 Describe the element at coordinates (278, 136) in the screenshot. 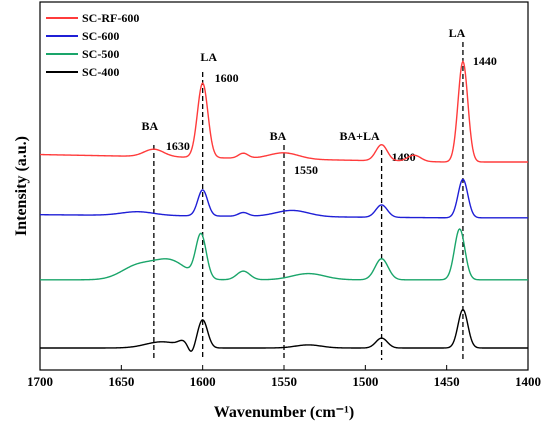

I see `annotation-label-1550: BA` at that location.